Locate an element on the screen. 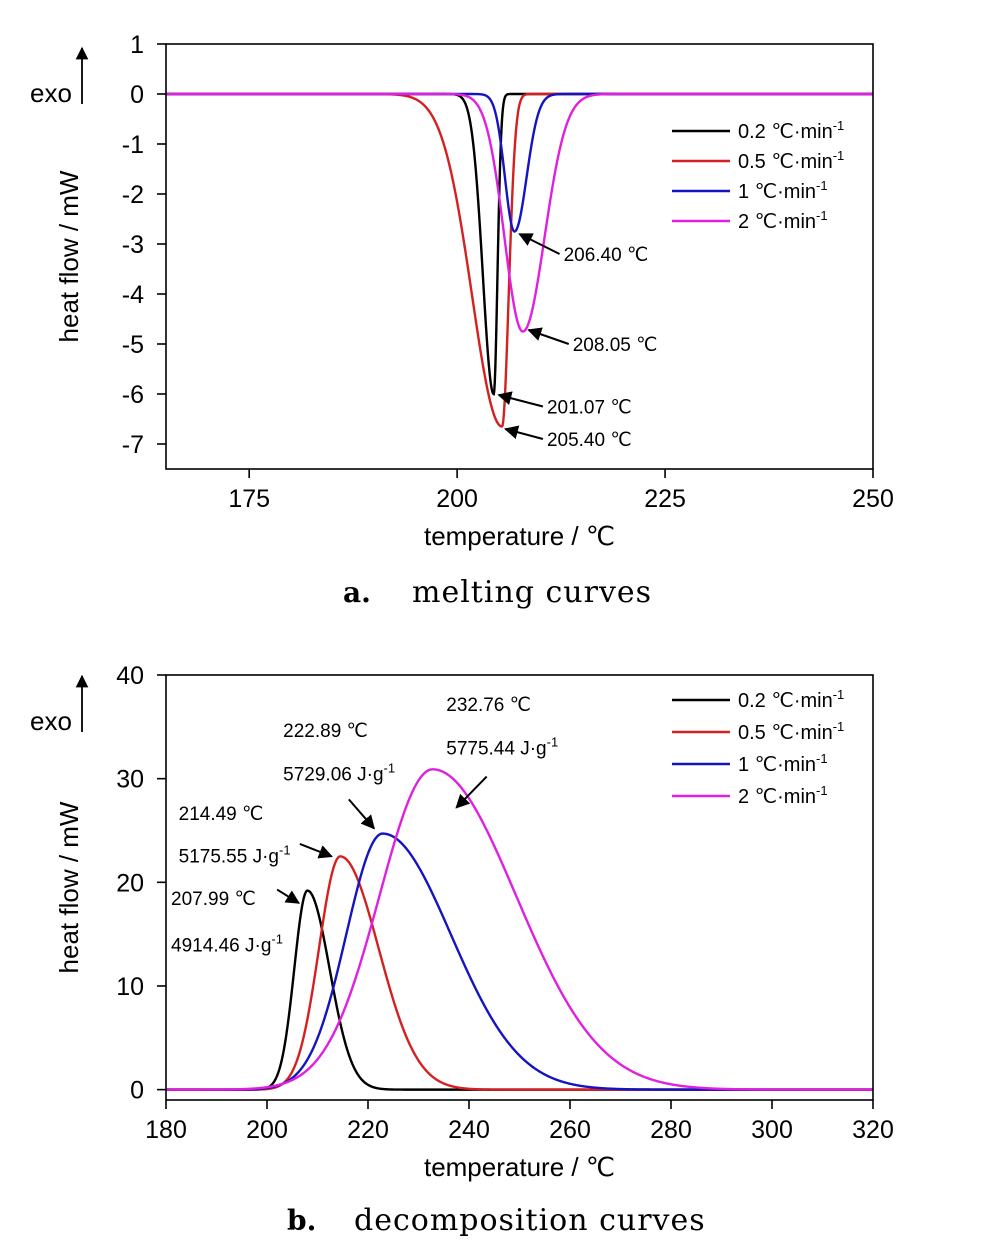  annotation-label: 4914.46 J·g-1 is located at coordinates (227, 944).